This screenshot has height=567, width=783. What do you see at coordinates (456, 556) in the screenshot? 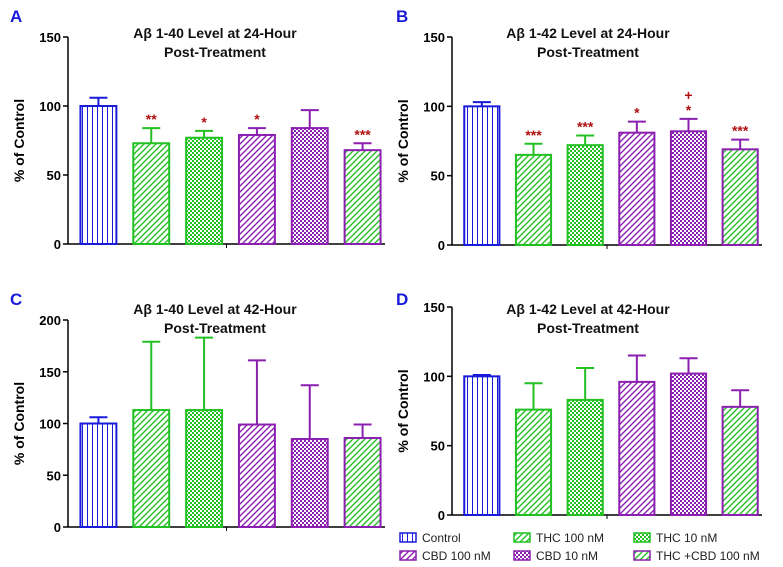
I see `legend-label: CBD 100 nM` at bounding box center [456, 556].